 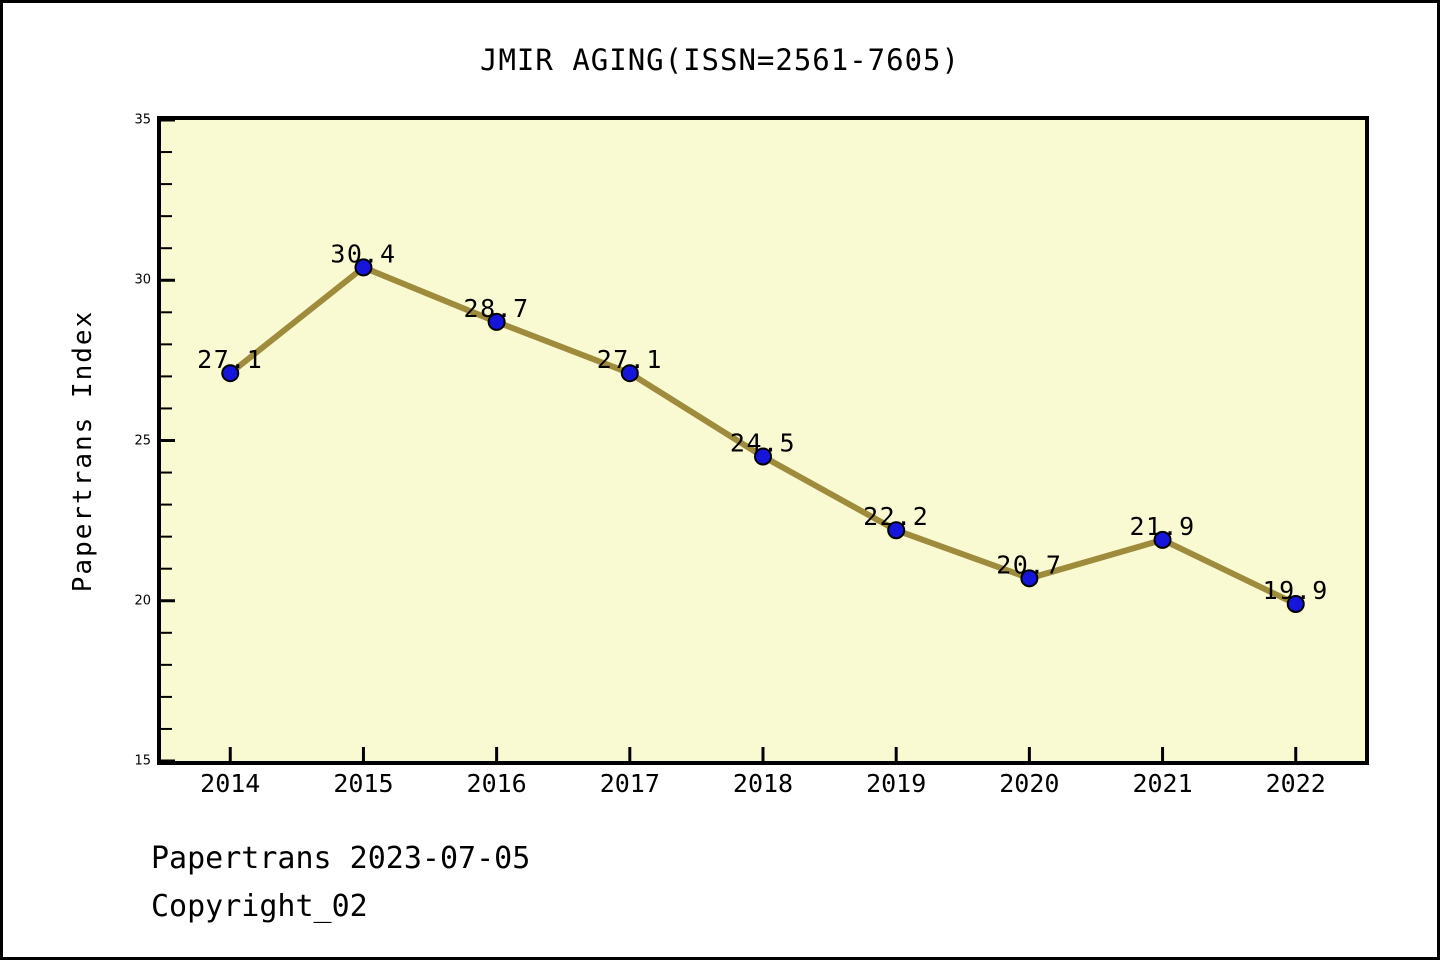 What do you see at coordinates (142, 120) in the screenshot?
I see `y-tick-label: 35` at bounding box center [142, 120].